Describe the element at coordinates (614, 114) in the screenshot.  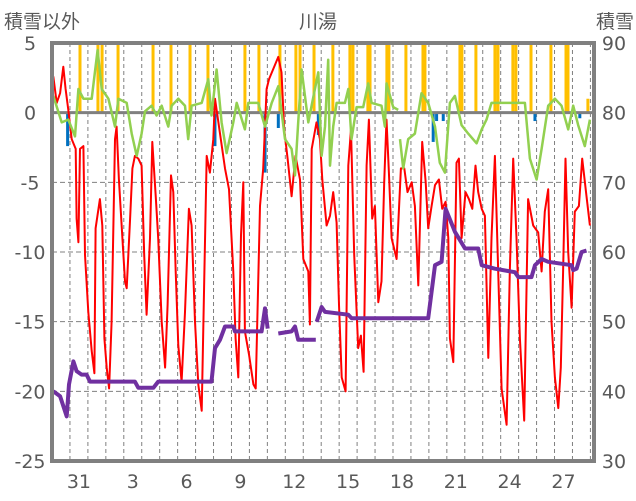
I see `right-tick-label: 80` at that location.